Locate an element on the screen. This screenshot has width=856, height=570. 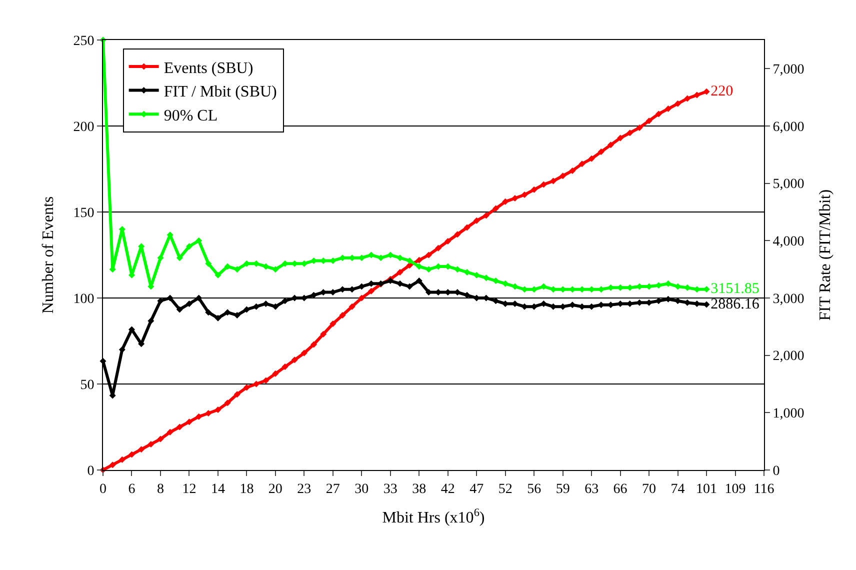
x-tick-label: 18 is located at coordinates (247, 489).